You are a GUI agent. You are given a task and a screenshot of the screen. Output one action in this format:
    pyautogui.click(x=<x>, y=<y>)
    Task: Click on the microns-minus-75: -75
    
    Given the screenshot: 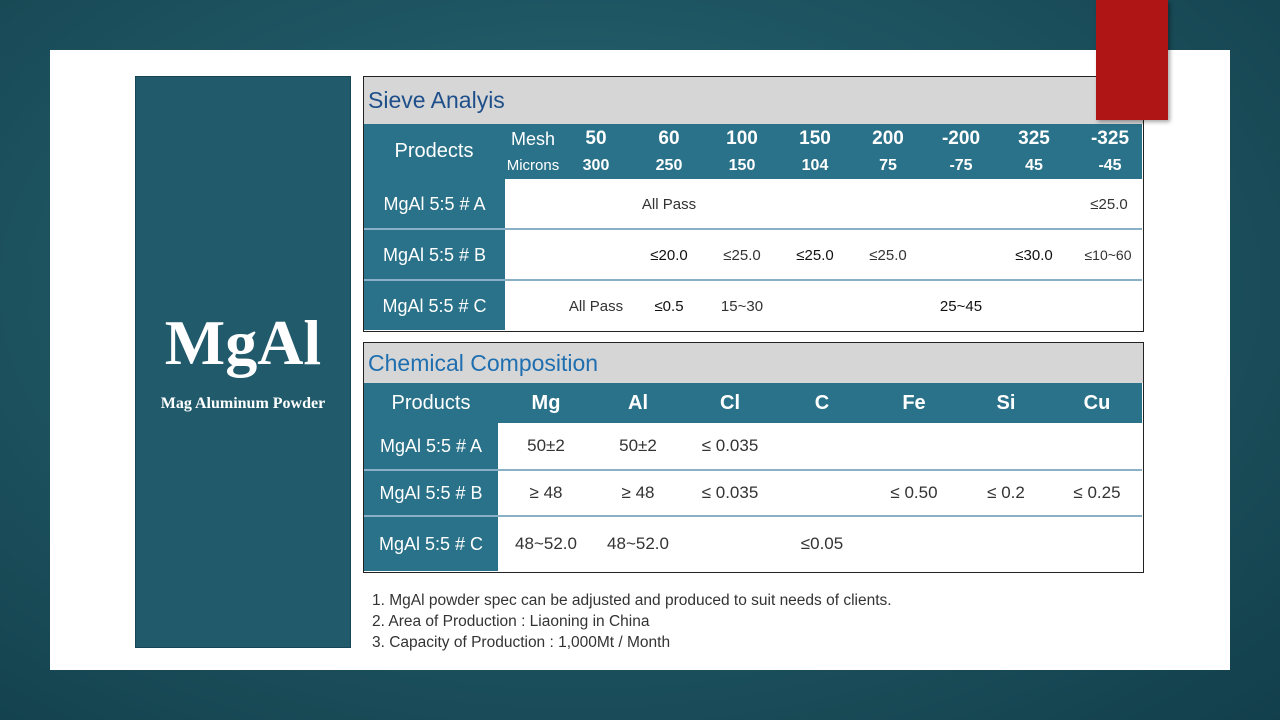 What is the action you would take?
    pyautogui.click(x=961, y=165)
    